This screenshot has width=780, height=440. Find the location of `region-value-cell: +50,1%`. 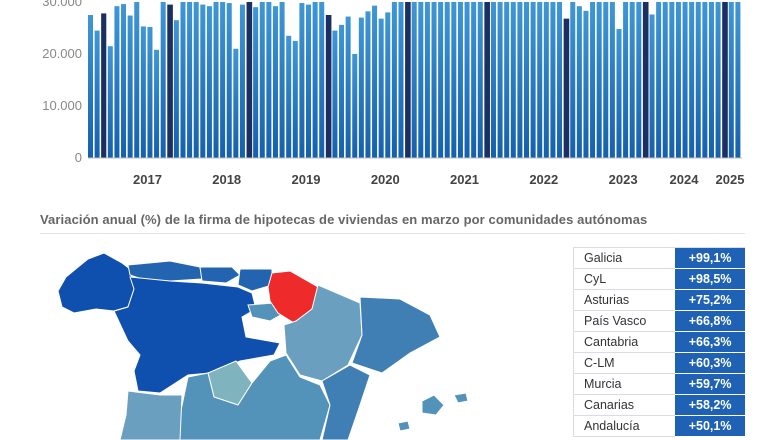

region-value-cell: +50,1% is located at coordinates (710, 426).